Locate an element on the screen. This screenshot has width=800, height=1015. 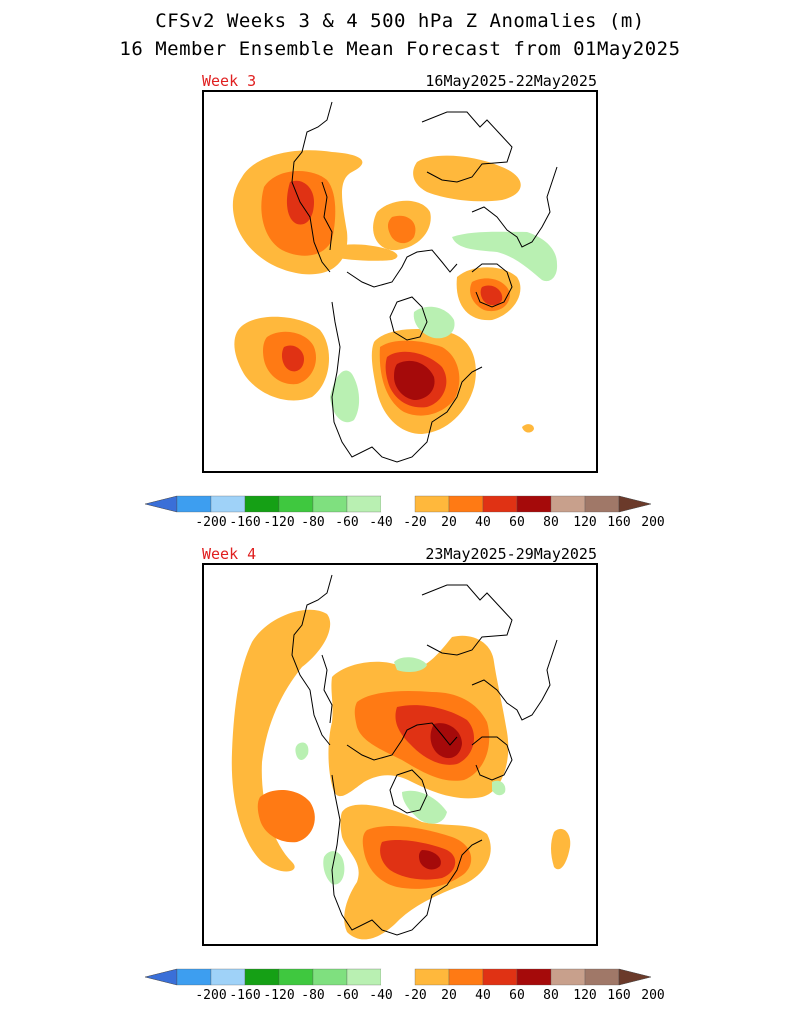
w4-anom-pac-n20 is located at coordinates (302, 751).